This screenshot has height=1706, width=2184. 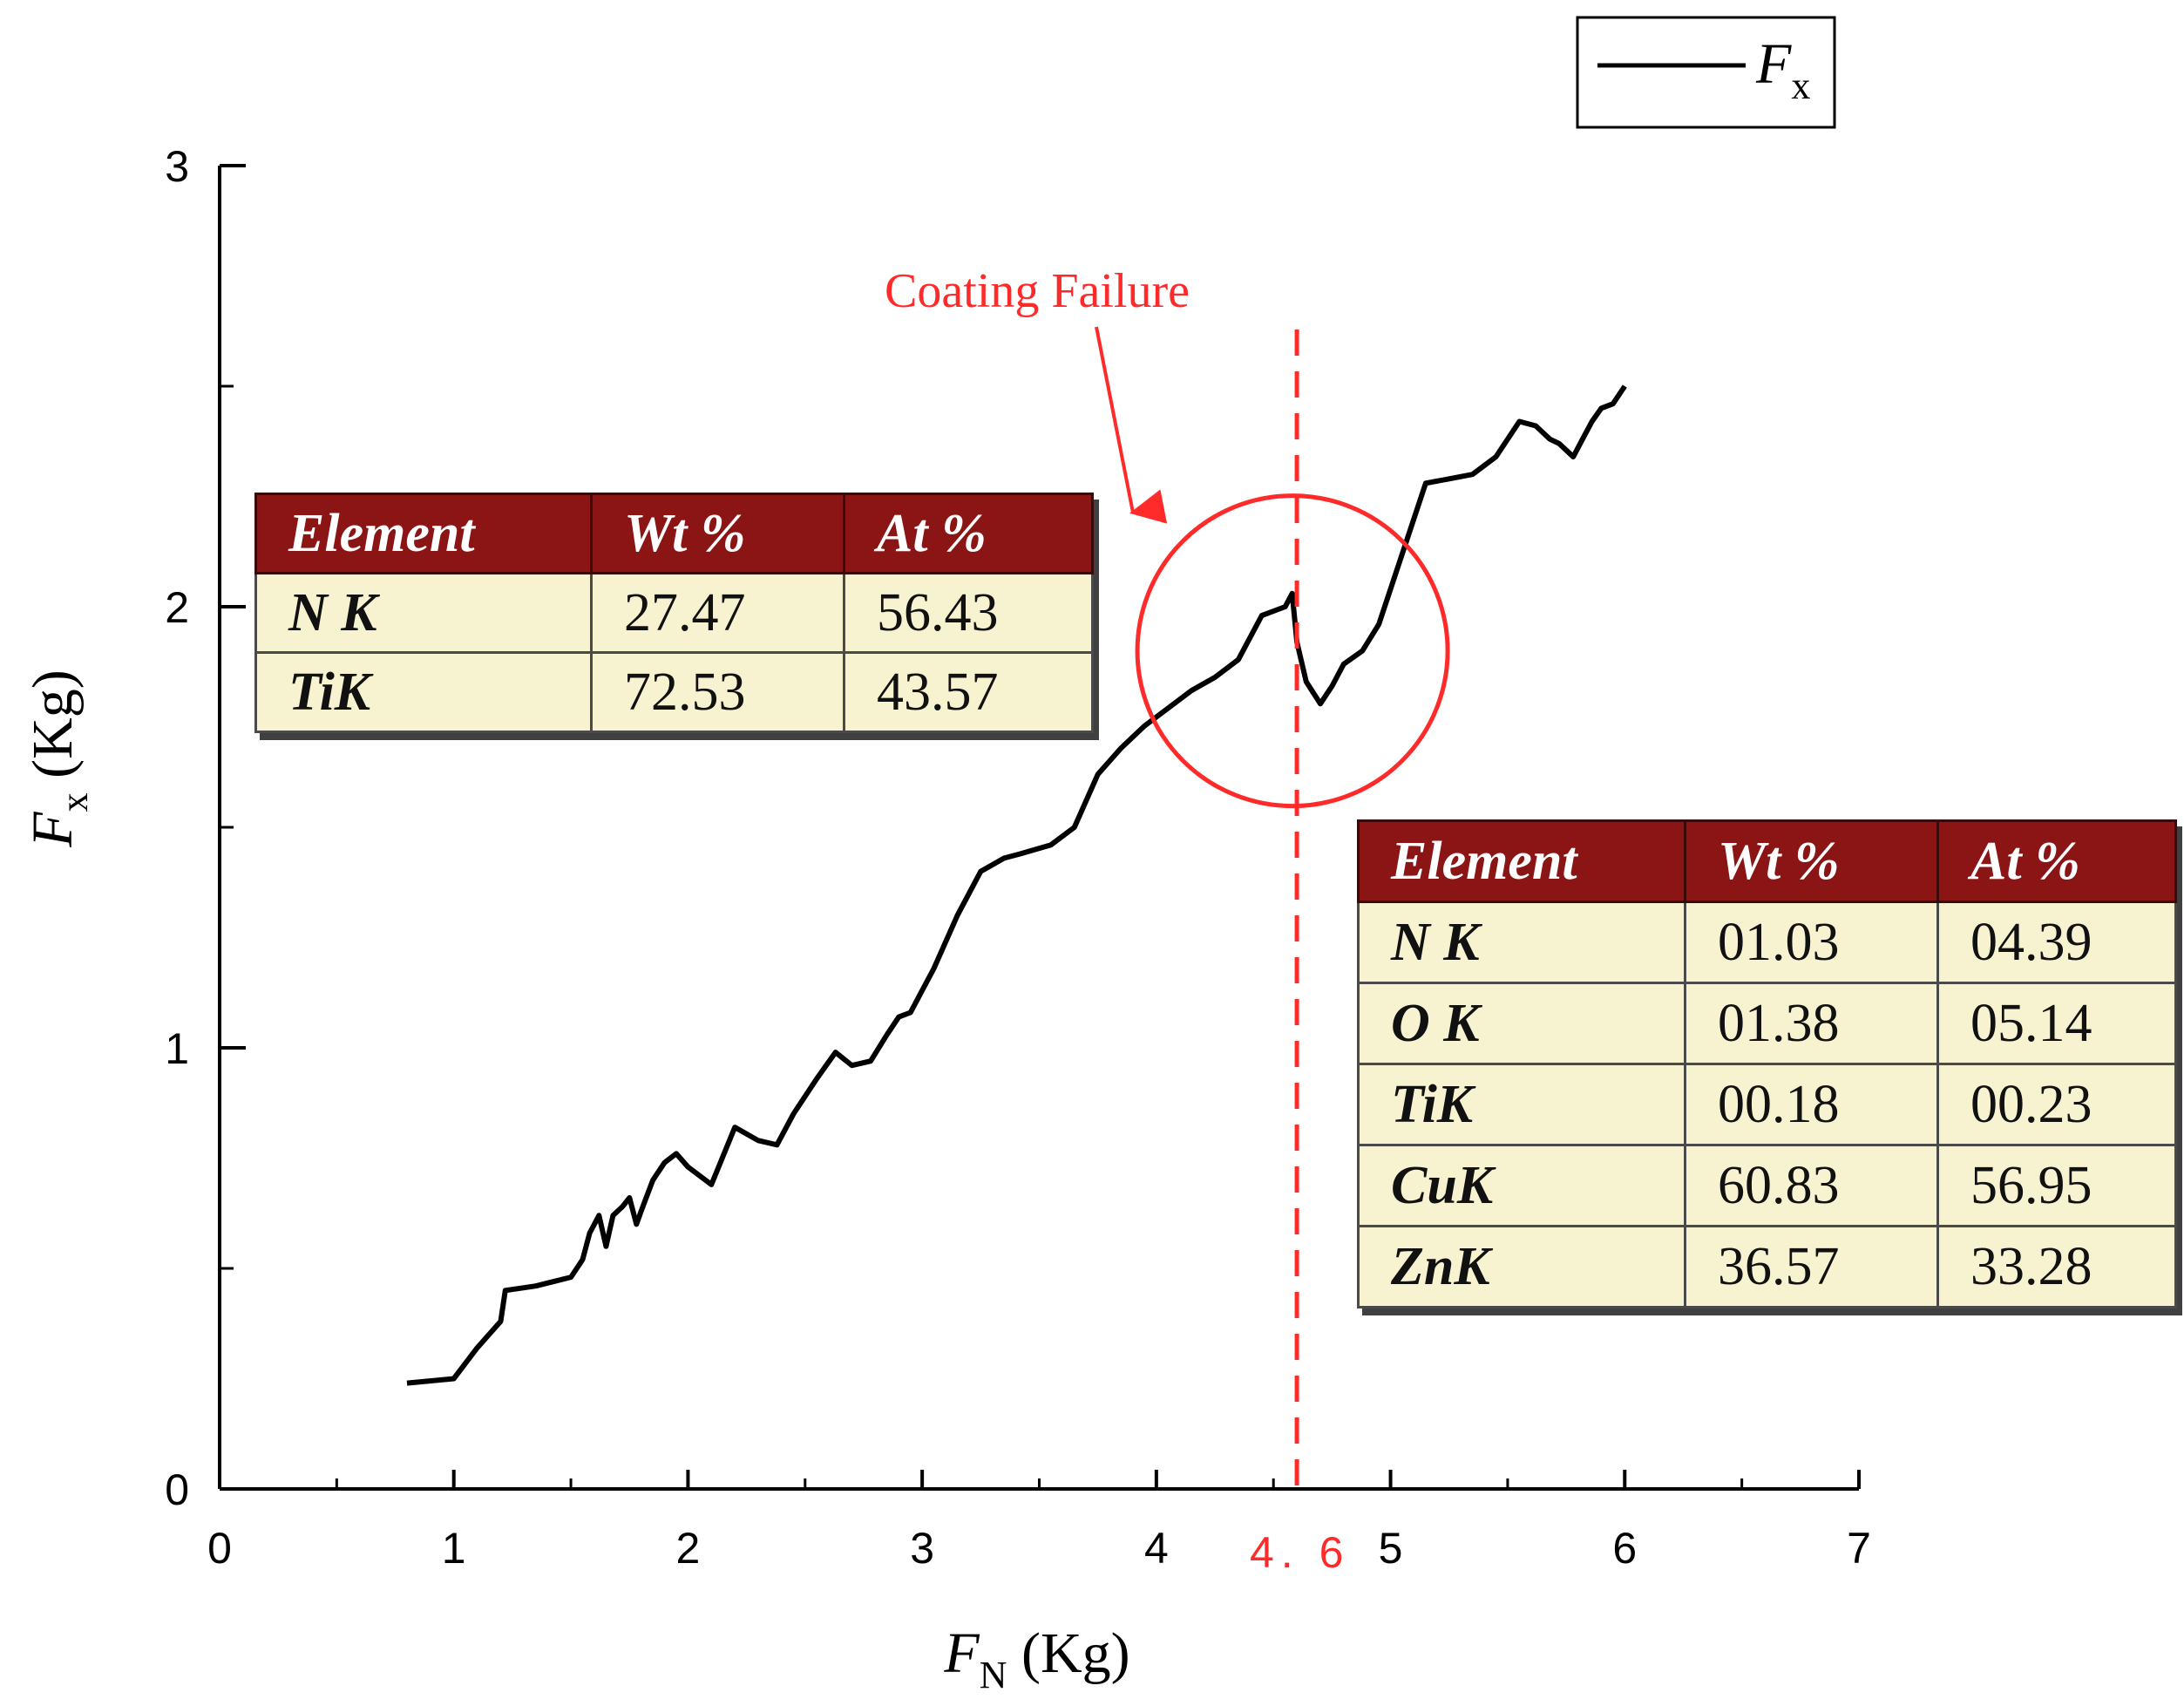 What do you see at coordinates (717, 692) in the screenshot?
I see `wt-cell: 72.53` at bounding box center [717, 692].